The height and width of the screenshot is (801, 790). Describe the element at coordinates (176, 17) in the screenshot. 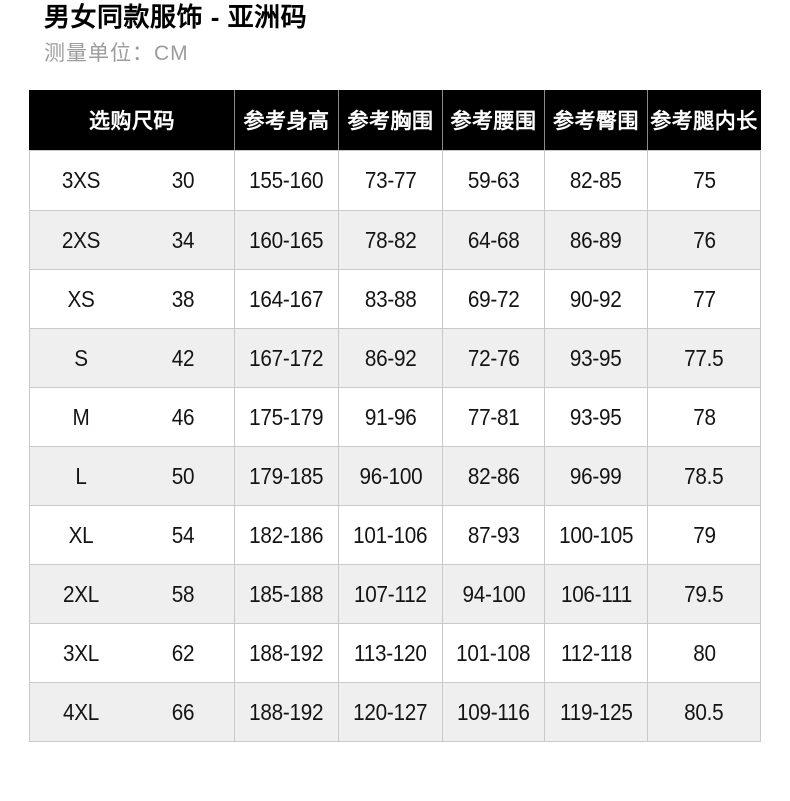

I see `page-title: 男女同款服饰 - 亚洲码` at that location.